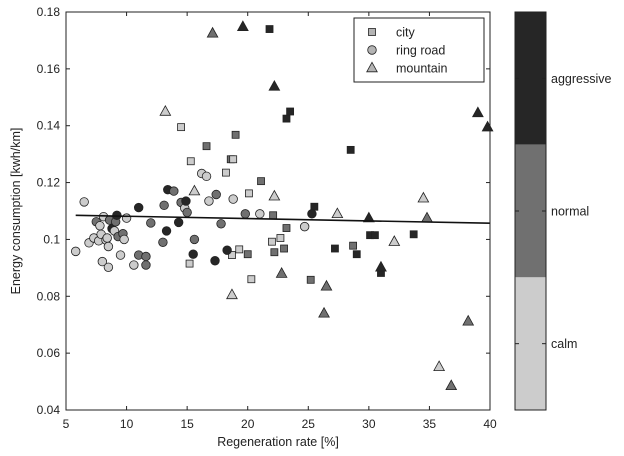 This screenshot has width=624, height=456. What do you see at coordinates (369, 424) in the screenshot?
I see `x-tick-label: 30` at bounding box center [369, 424].